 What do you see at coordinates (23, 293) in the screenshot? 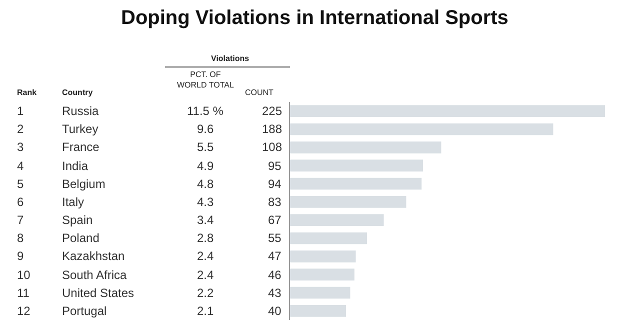
I see `text: 11` at bounding box center [23, 293].